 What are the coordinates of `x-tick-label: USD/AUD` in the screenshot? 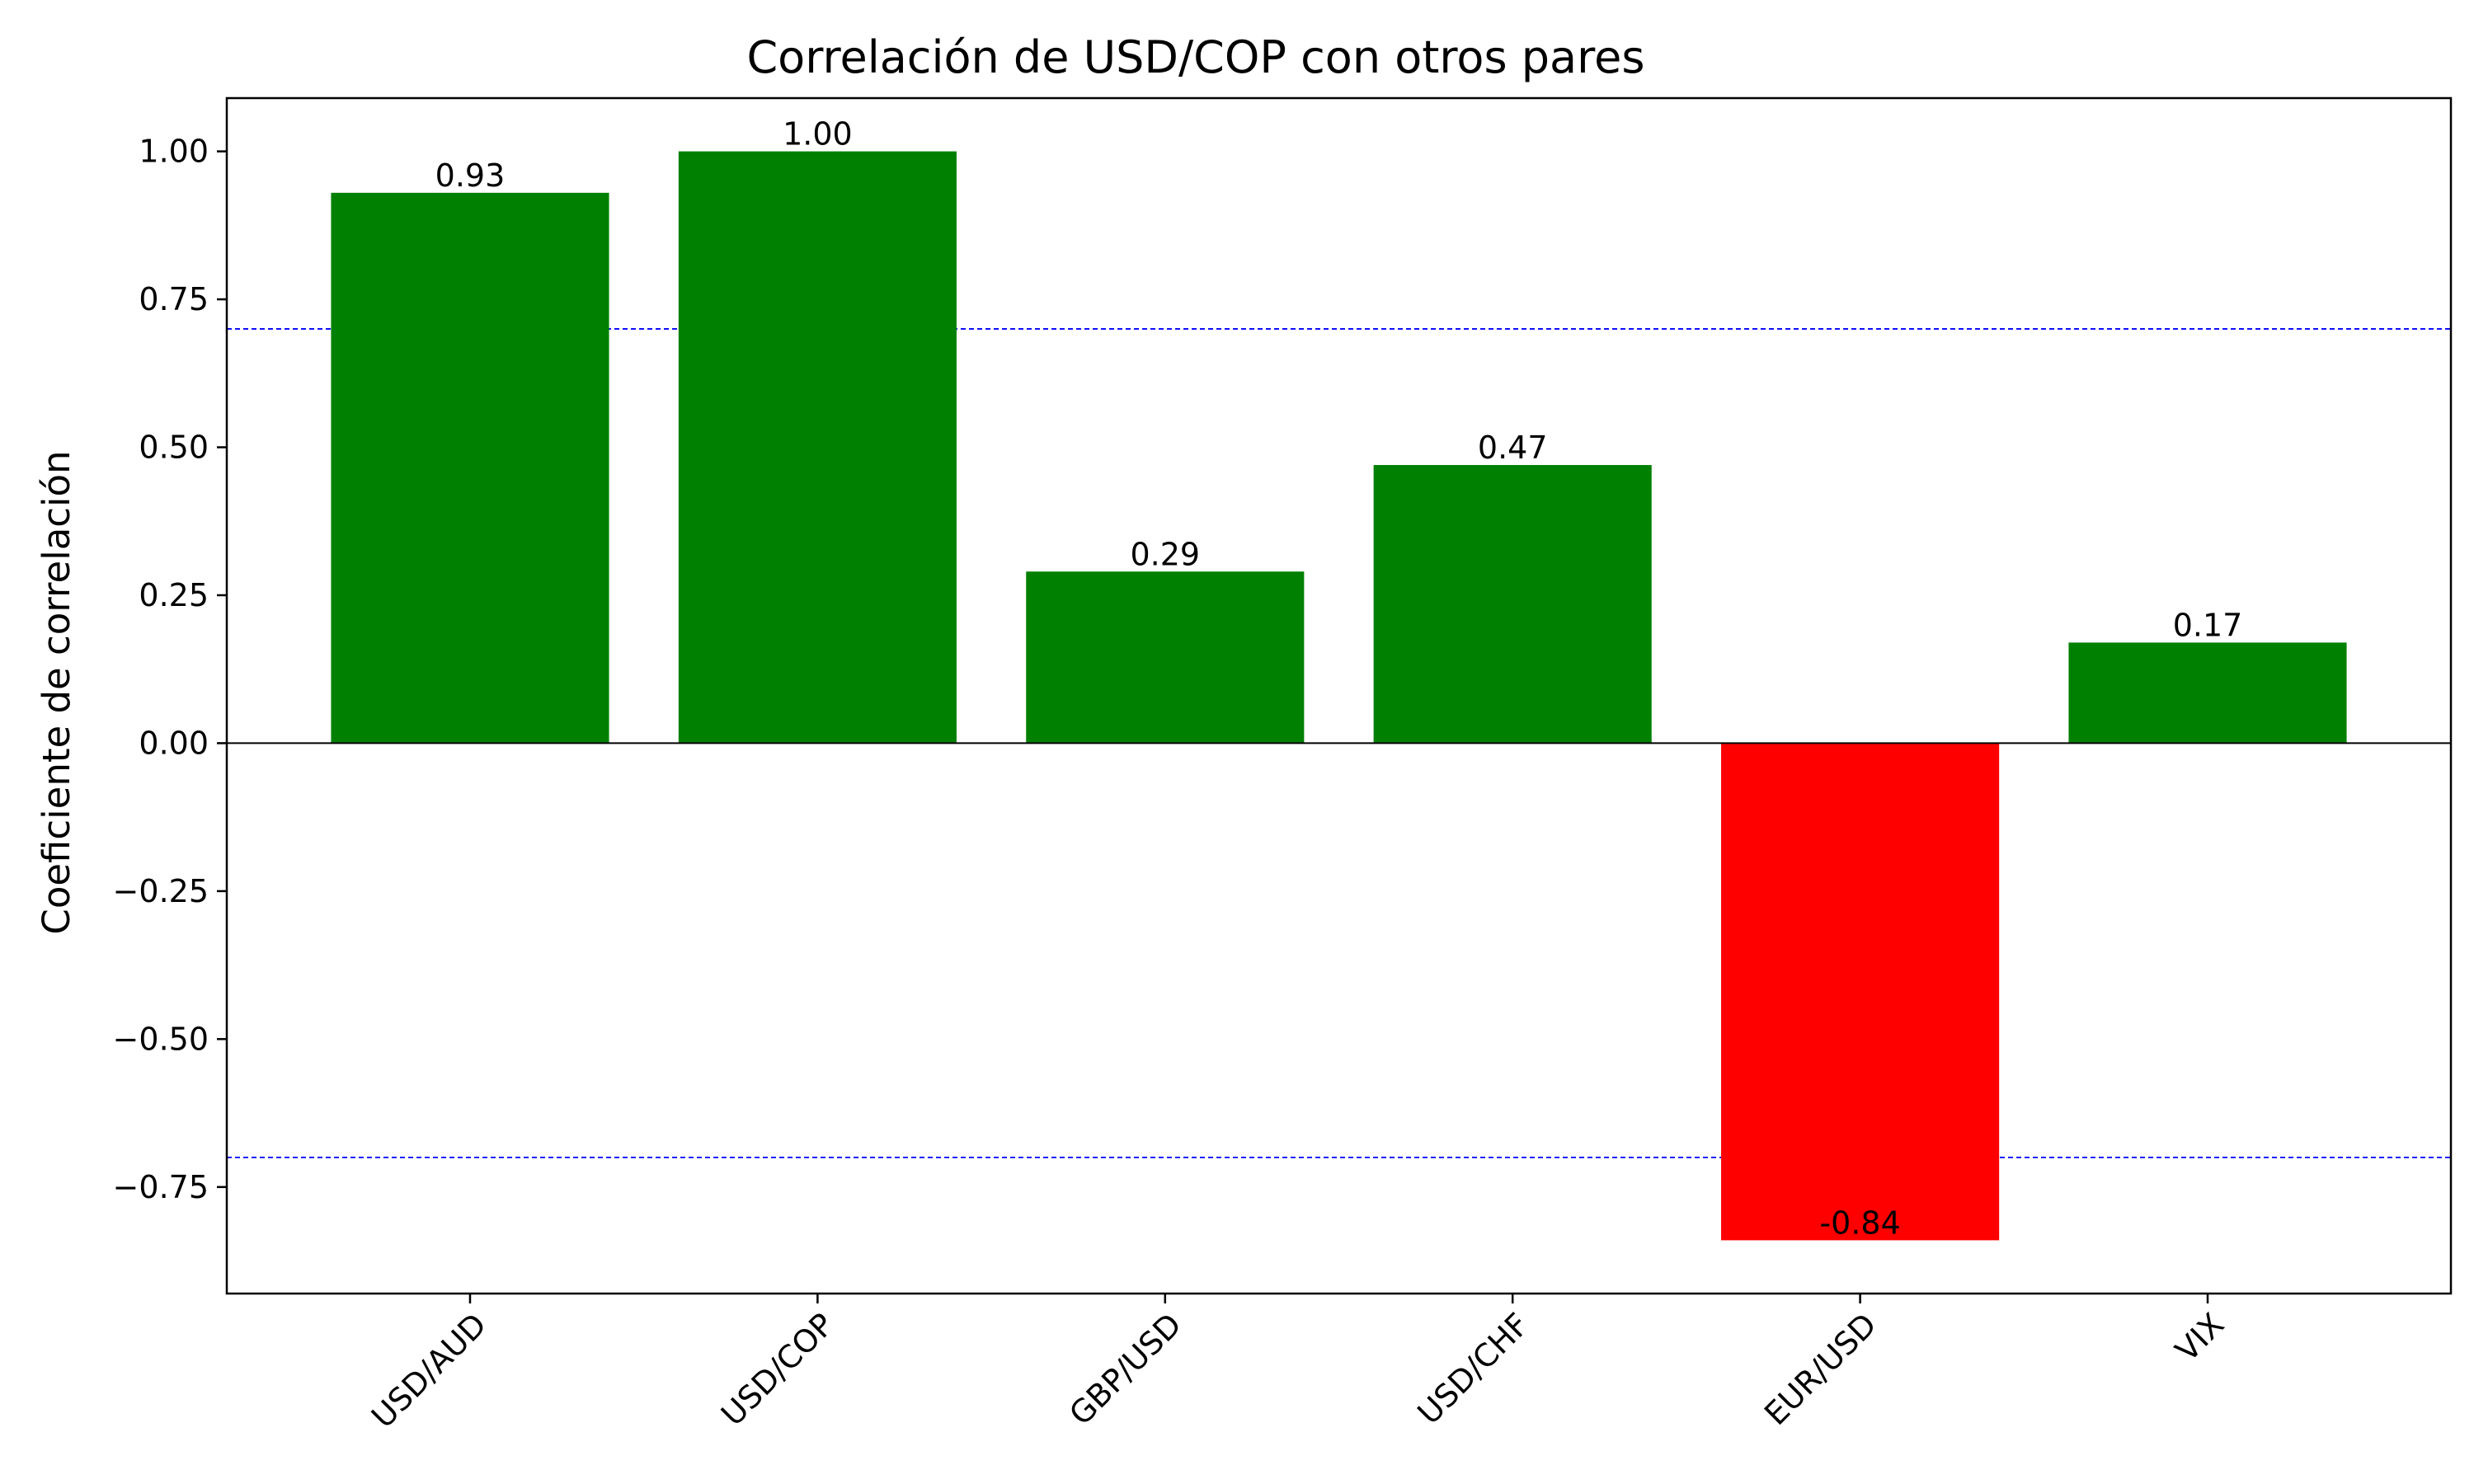 It's located at (429, 1370).